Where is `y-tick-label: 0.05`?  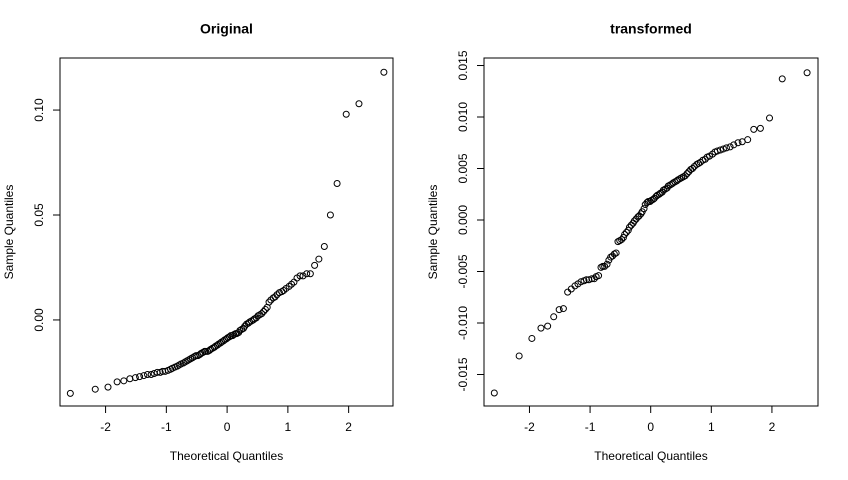 y-tick-label: 0.05 is located at coordinates (39, 215).